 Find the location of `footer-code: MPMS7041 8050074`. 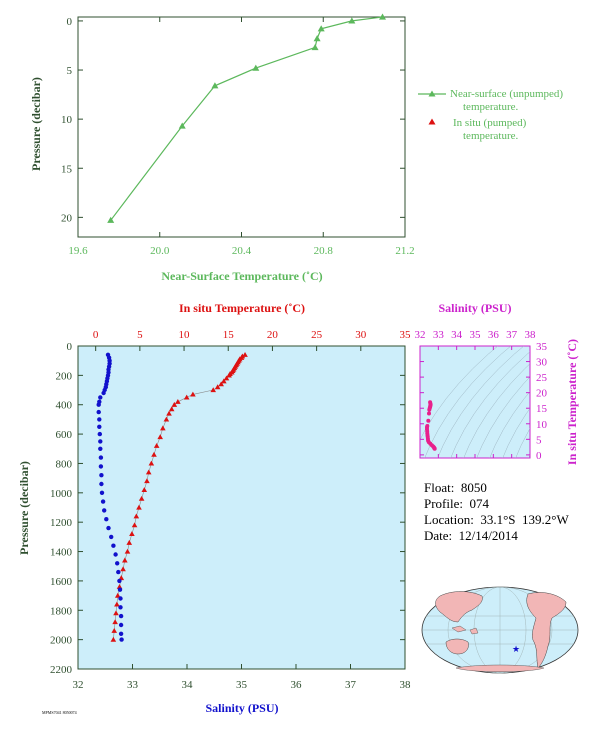

footer-code: MPMS7041 8050074 is located at coordinates (59, 712).